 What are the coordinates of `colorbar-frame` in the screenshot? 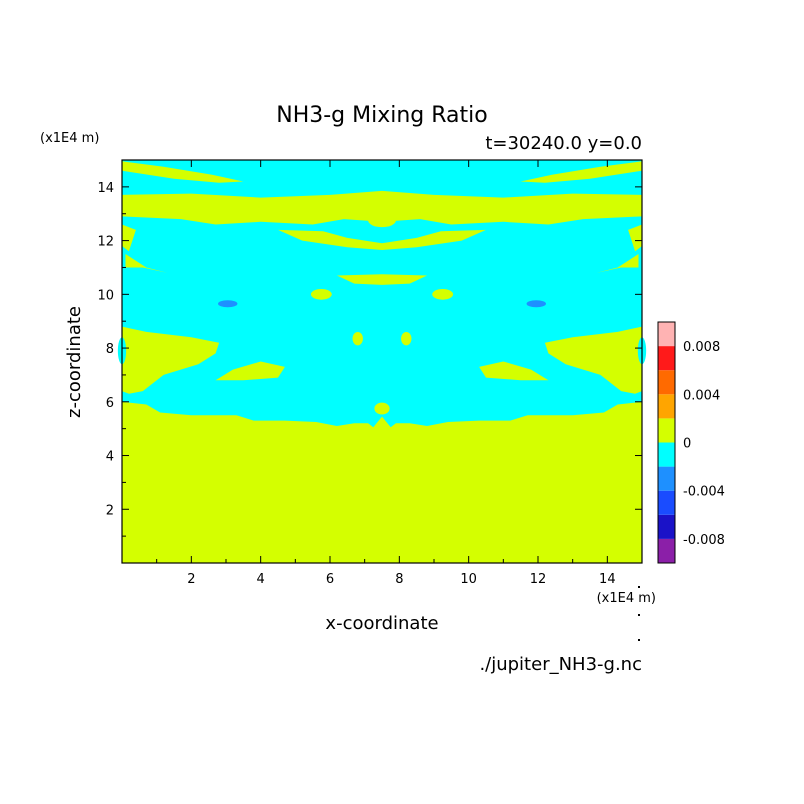 It's located at (666, 442).